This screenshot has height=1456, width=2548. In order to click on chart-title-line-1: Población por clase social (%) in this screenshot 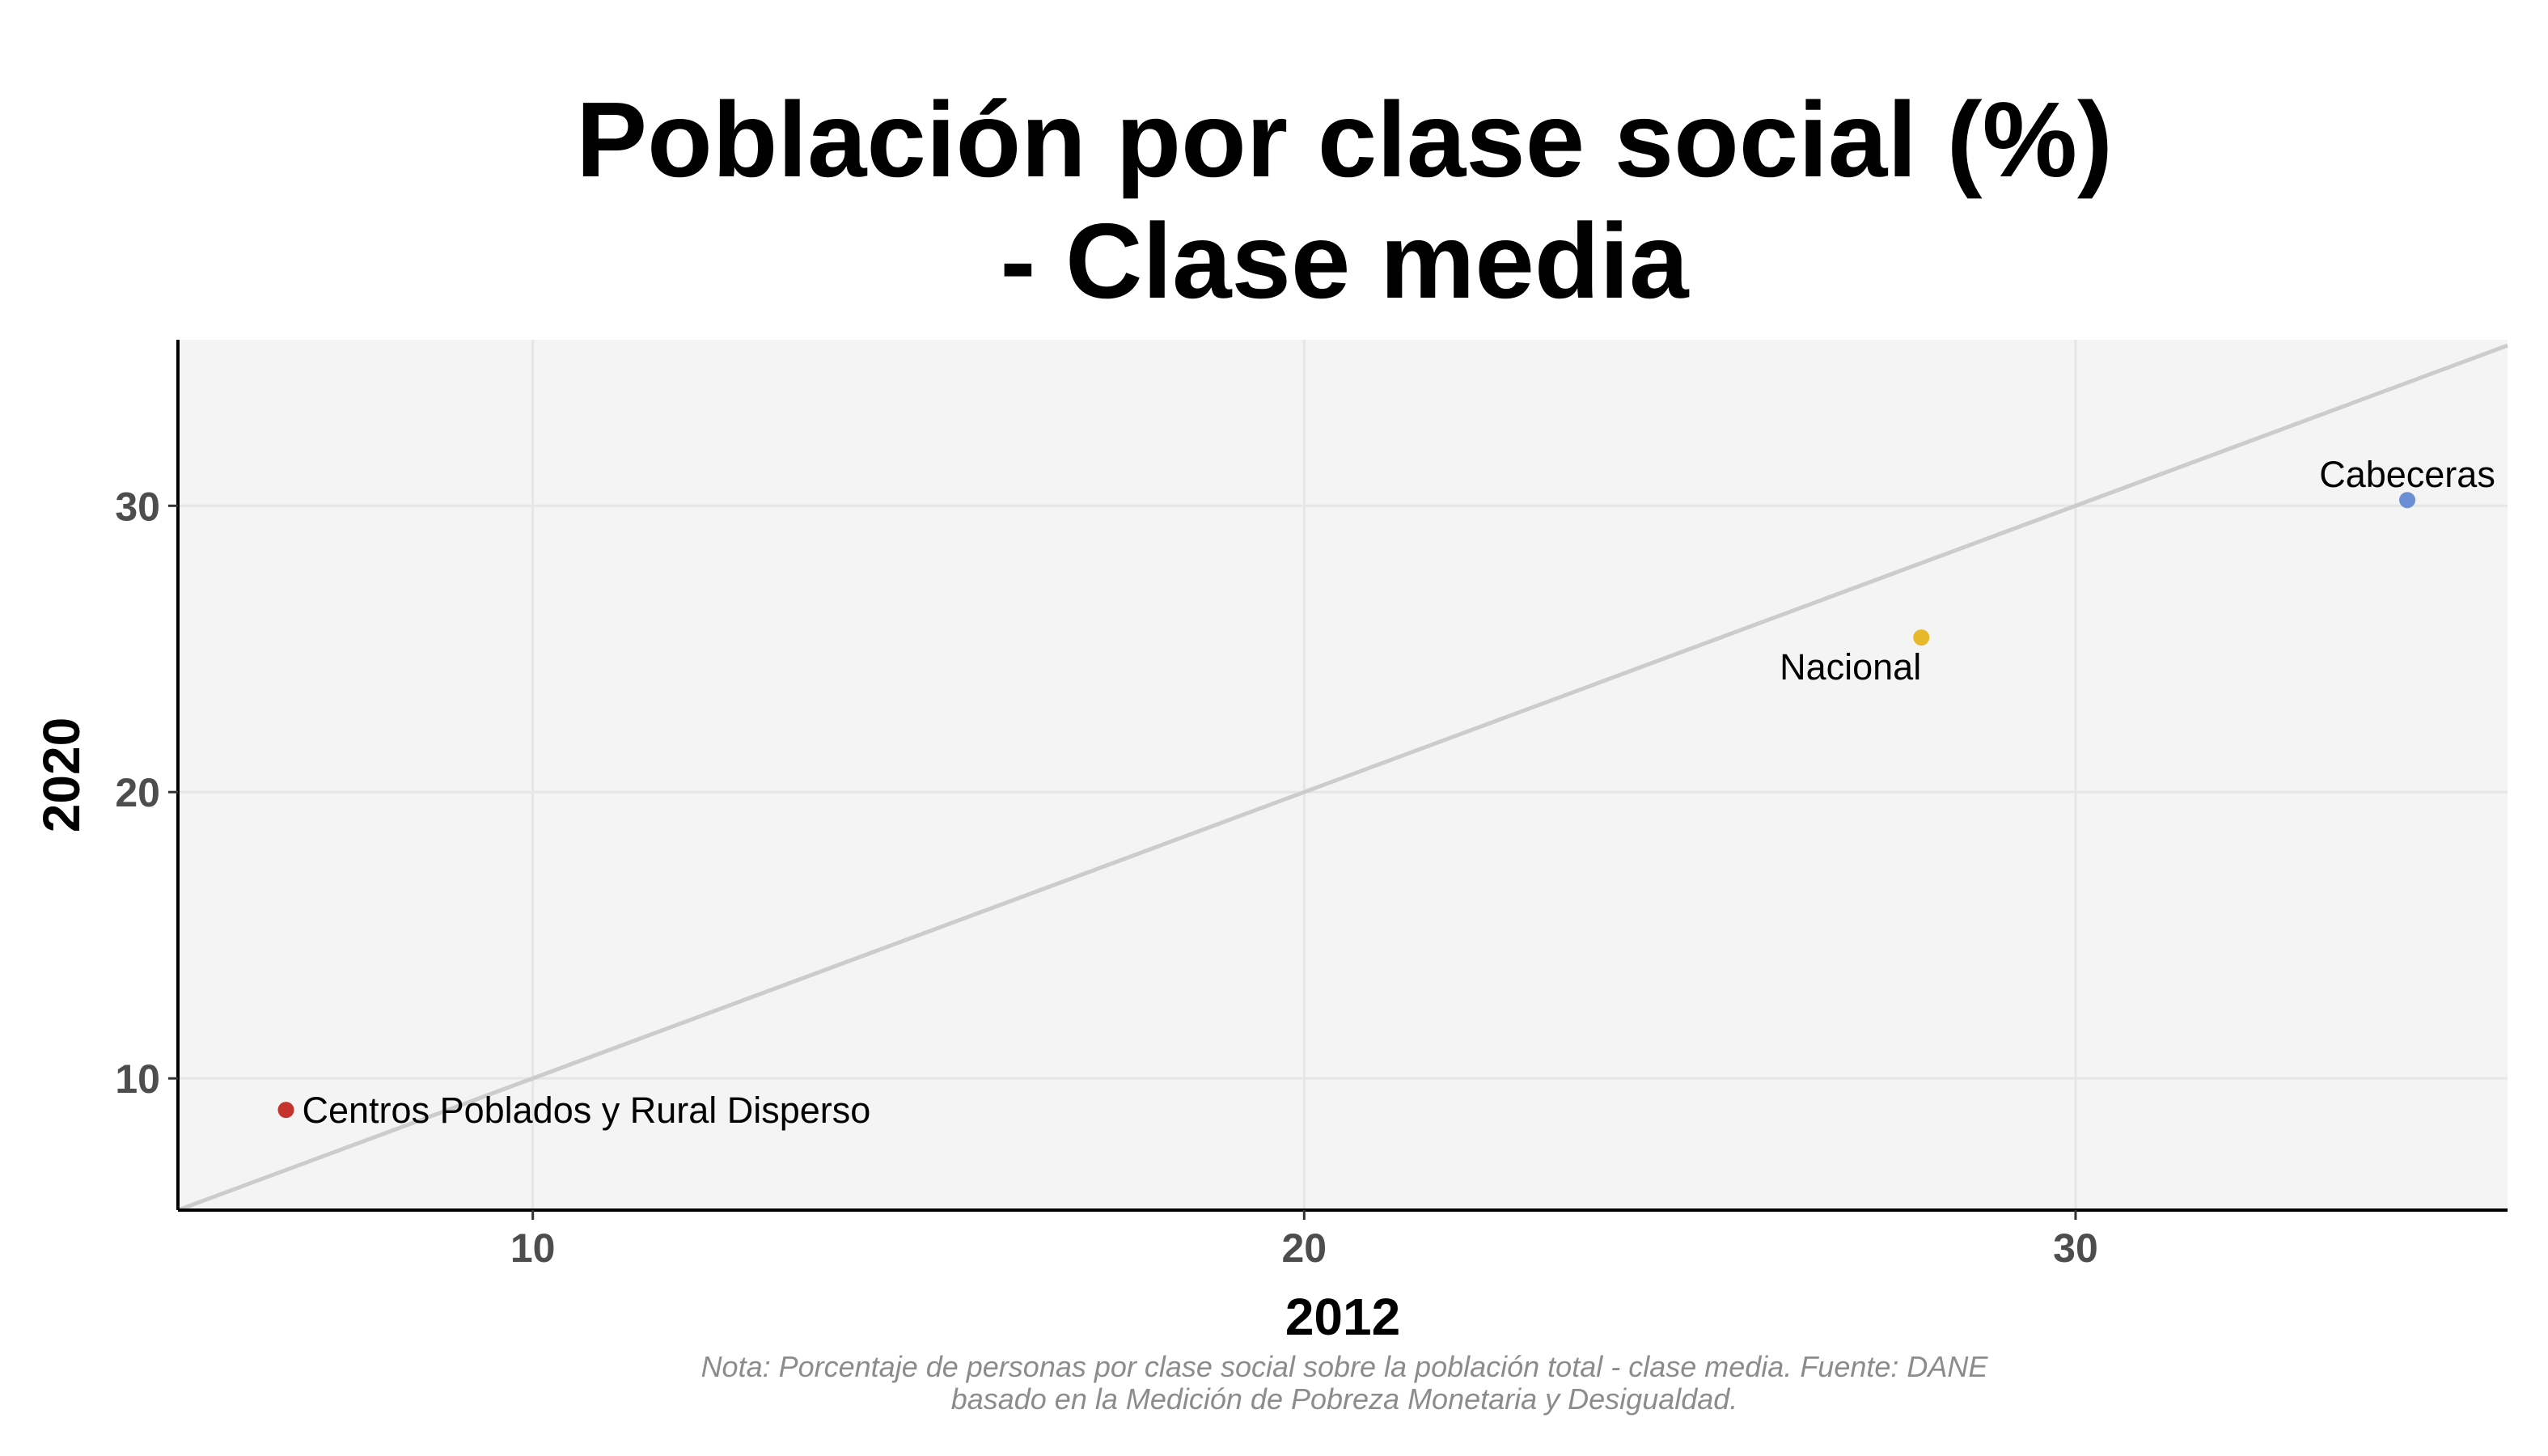, I will do `click(1344, 139)`.